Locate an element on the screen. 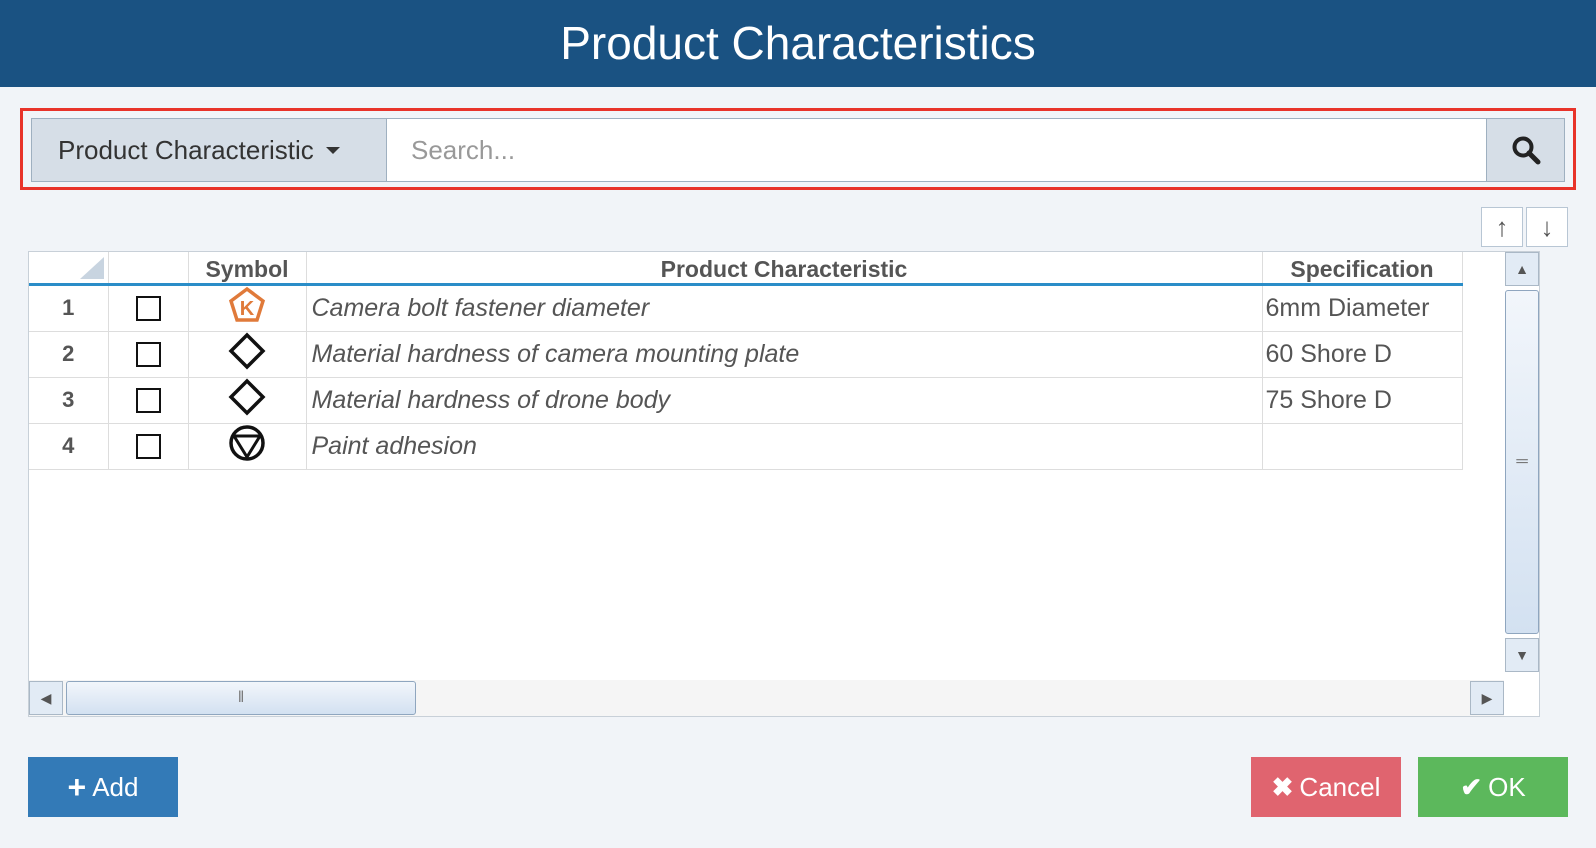 The image size is (1596, 848). scroll-up-button: ▲ is located at coordinates (1522, 269).